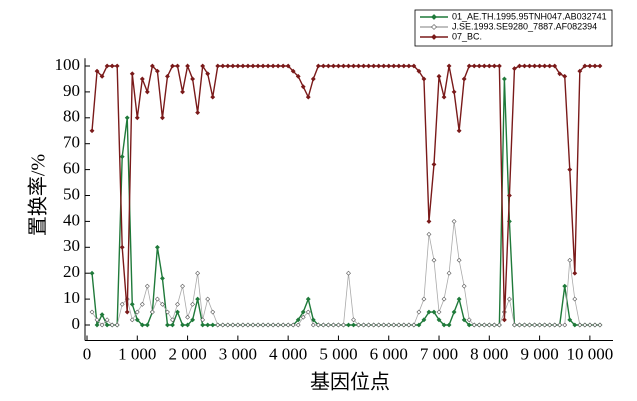  I want to click on y-tick-label: 30, so click(71, 245).